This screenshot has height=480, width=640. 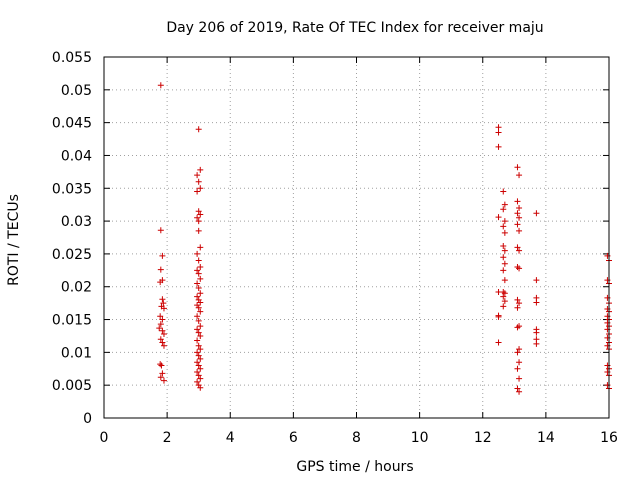 What do you see at coordinates (104, 438) in the screenshot?
I see `x-tick-label: 0` at bounding box center [104, 438].